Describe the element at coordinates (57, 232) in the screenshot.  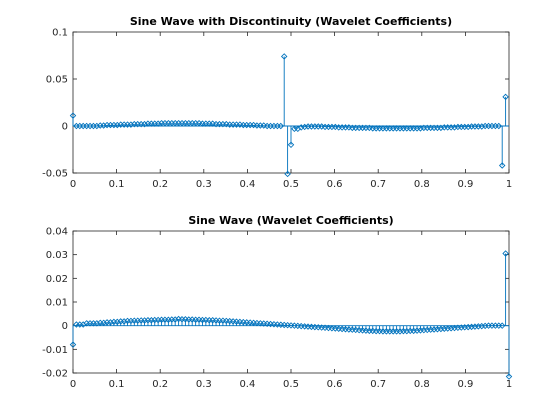
I see `y-tick-label: 0.04` at that location.